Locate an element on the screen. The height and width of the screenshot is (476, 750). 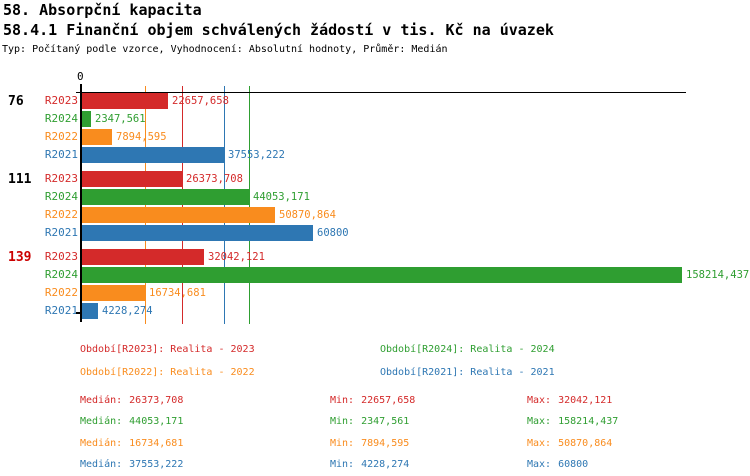
stat-min-value: 22657,658 is located at coordinates (388, 400).